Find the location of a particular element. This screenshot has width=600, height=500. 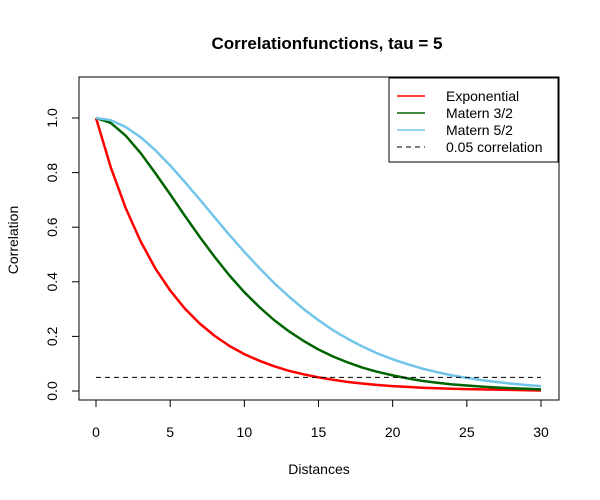

y-axis-title: Correlation is located at coordinates (13, 240).